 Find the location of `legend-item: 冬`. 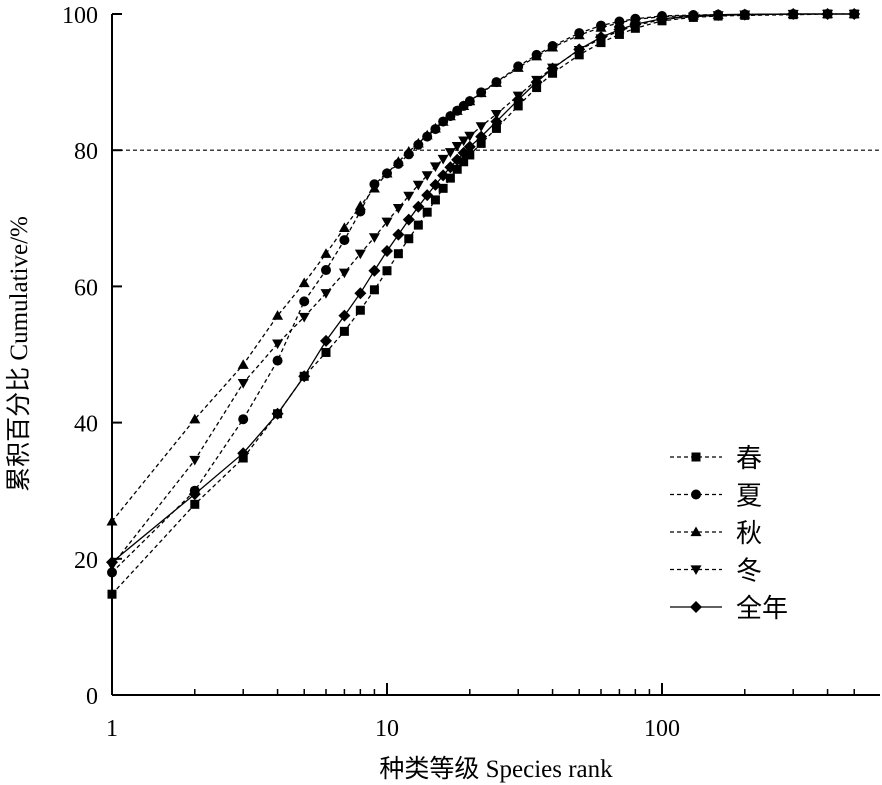

legend-item: 冬 is located at coordinates (716, 572).